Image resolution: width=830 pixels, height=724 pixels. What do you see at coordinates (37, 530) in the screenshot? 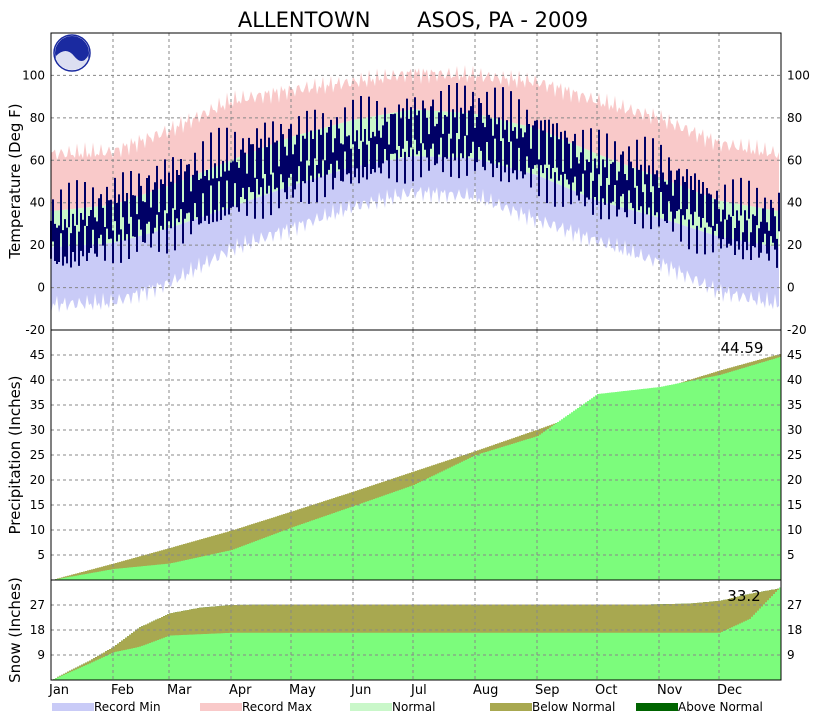
I see `tick-label-left: 10` at bounding box center [37, 530].